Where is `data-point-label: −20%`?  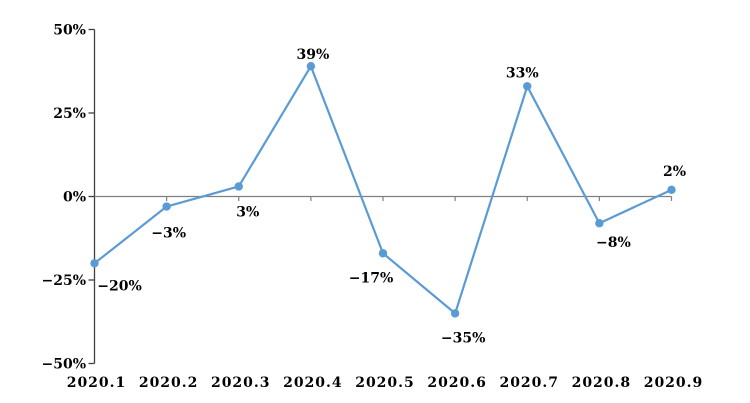 data-point-label: −20% is located at coordinates (119, 286).